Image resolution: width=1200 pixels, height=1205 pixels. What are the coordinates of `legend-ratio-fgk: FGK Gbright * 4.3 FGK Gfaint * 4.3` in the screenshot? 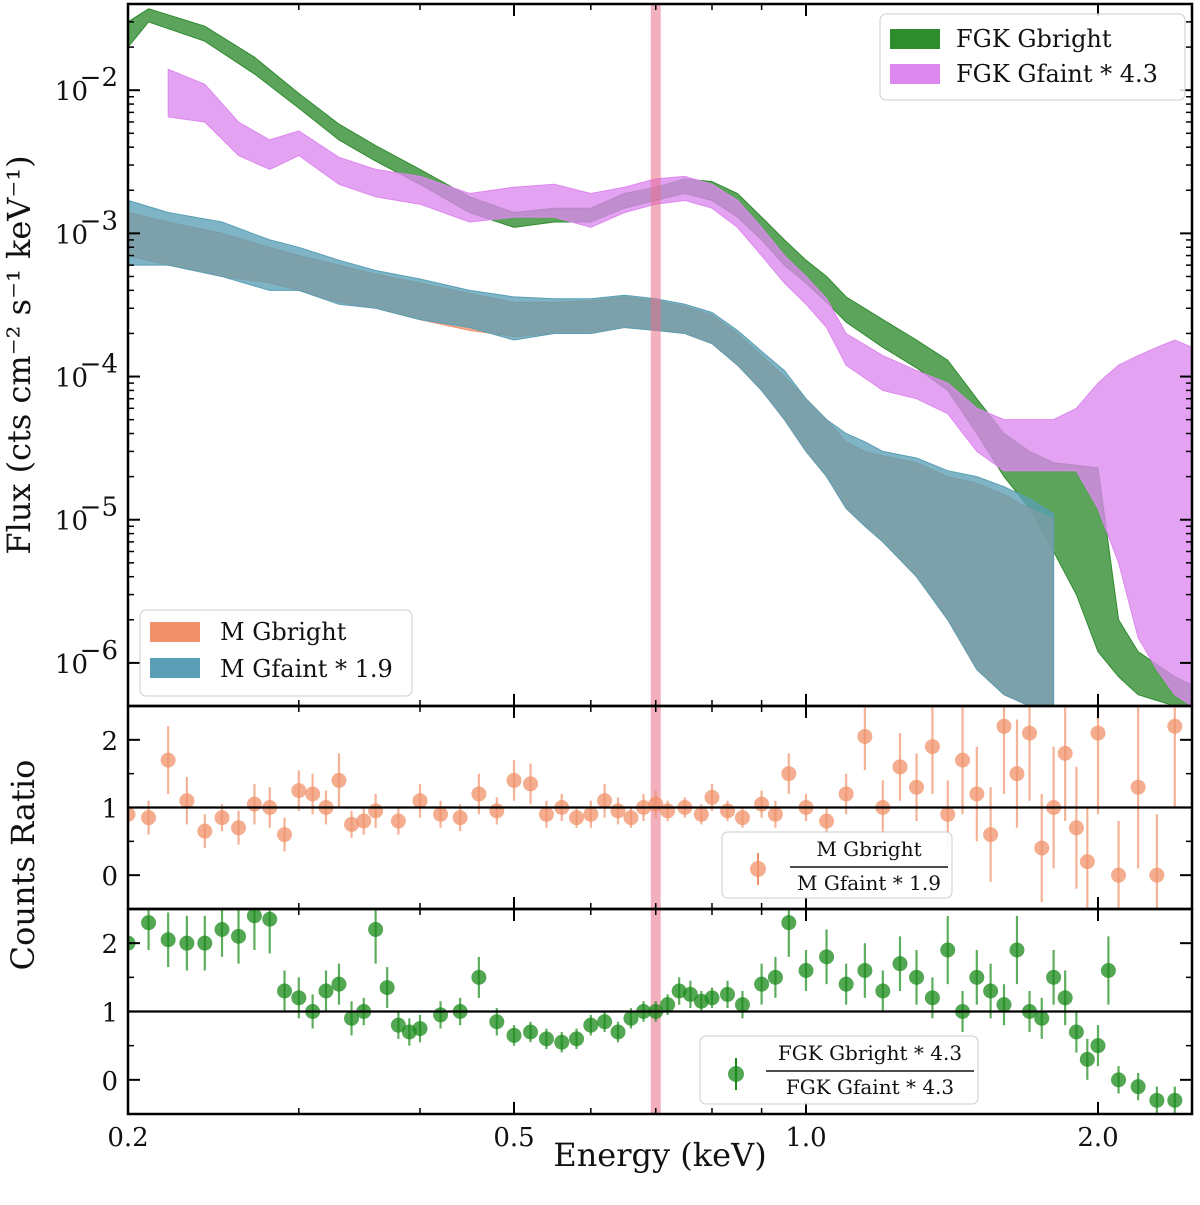 It's located at (839, 1070).